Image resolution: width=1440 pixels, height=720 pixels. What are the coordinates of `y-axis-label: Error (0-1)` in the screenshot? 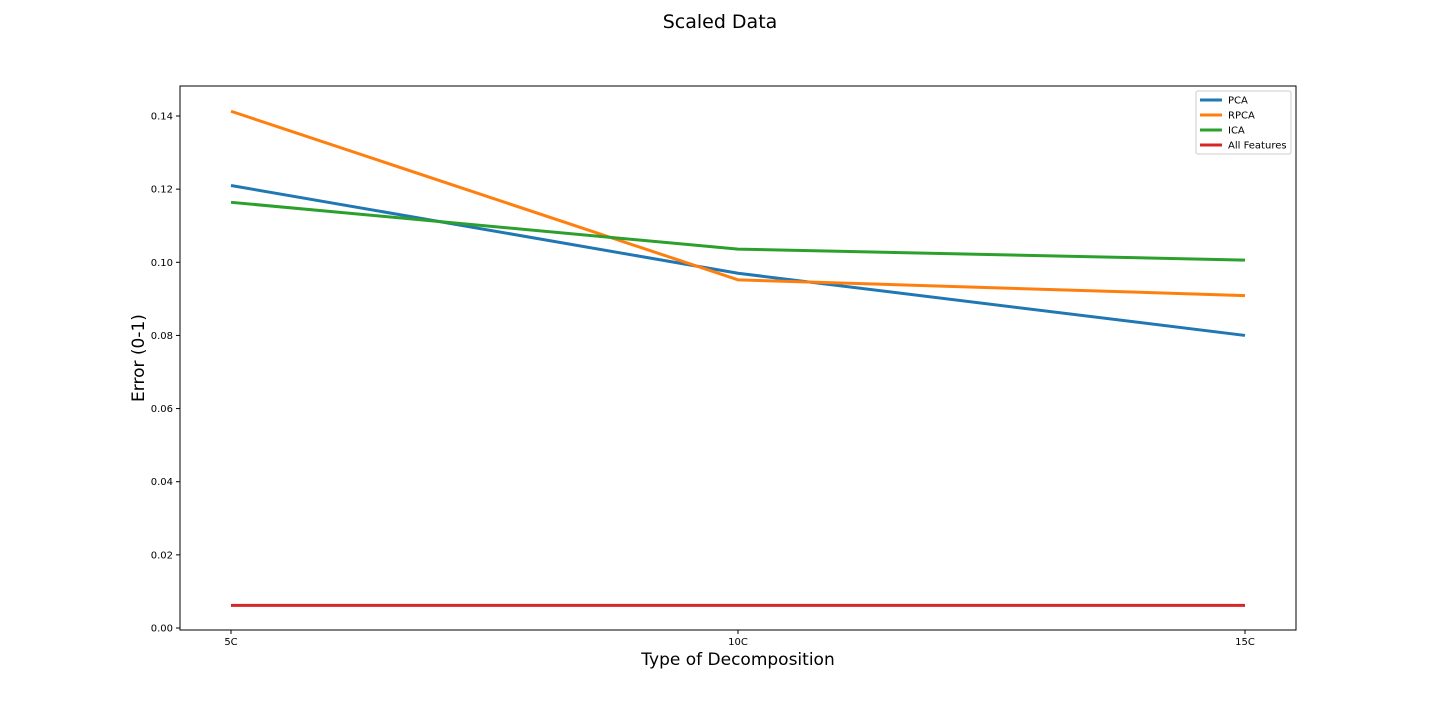 It's located at (139, 358).